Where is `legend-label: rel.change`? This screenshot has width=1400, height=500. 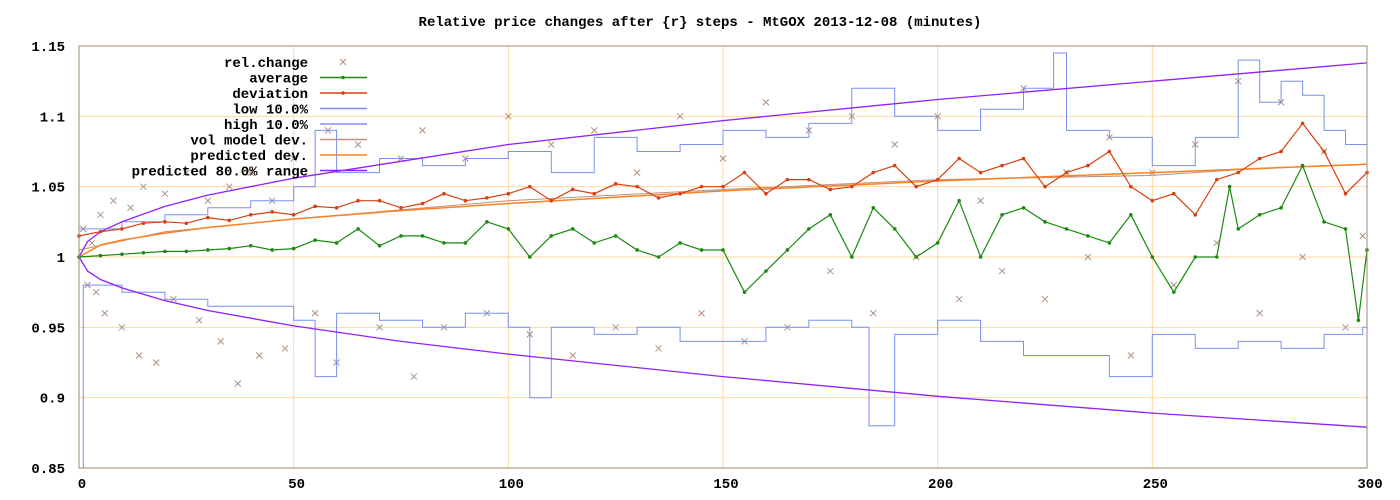 legend-label: rel.change is located at coordinates (266, 64).